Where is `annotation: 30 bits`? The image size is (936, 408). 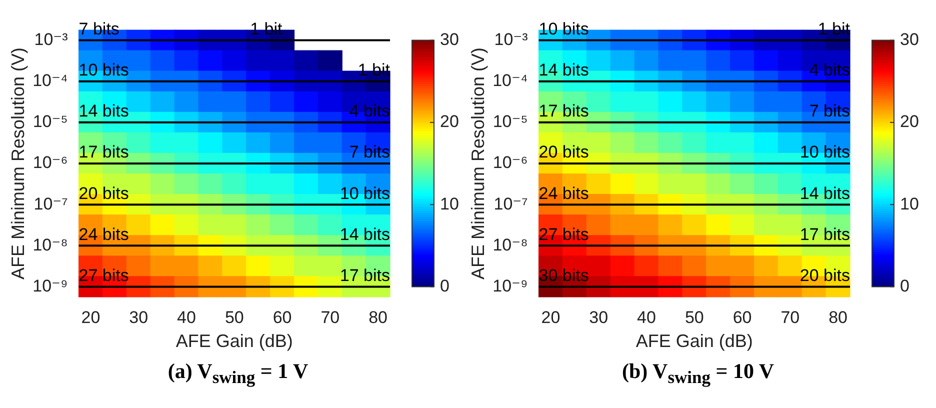 annotation: 30 bits is located at coordinates (563, 275).